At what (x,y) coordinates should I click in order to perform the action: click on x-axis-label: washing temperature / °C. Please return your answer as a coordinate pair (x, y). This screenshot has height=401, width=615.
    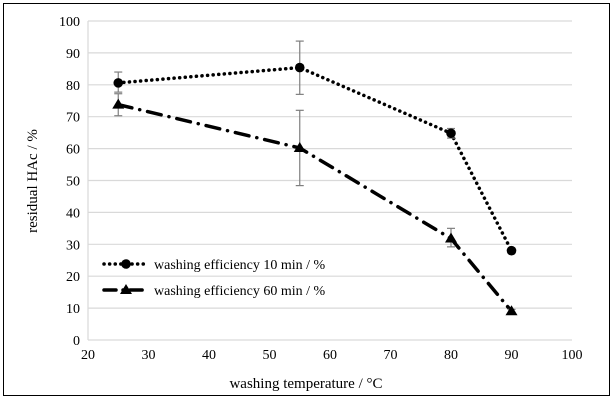
    Looking at the image, I should click on (305, 384).